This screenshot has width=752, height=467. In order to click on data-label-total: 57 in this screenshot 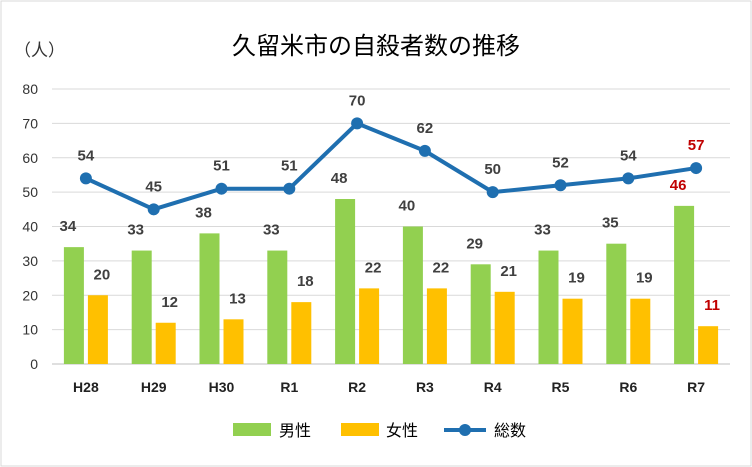, I will do `click(696, 145)`.